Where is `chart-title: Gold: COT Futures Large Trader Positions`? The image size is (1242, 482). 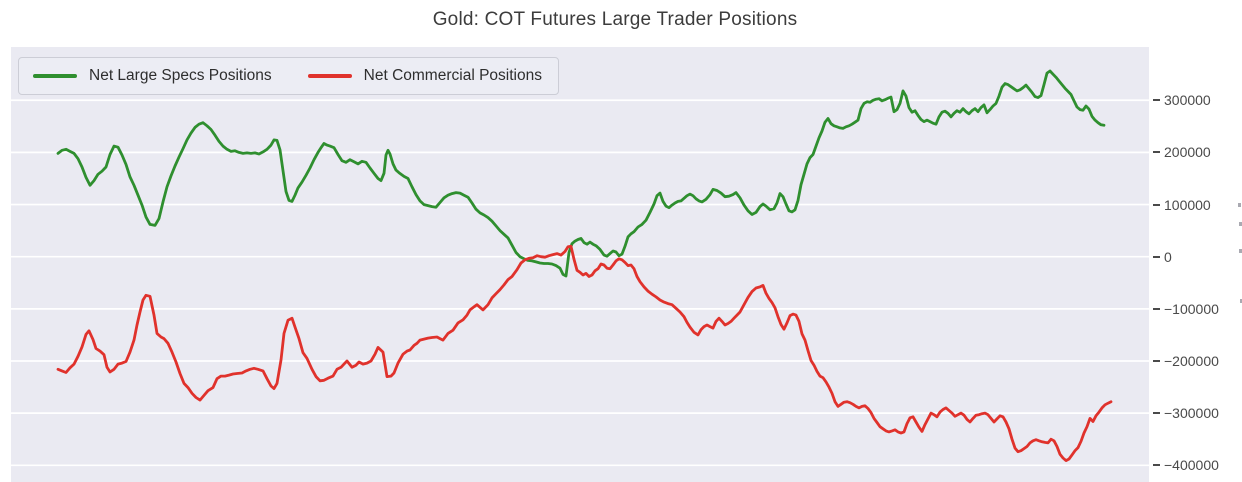 chart-title: Gold: COT Futures Large Trader Positions is located at coordinates (615, 19).